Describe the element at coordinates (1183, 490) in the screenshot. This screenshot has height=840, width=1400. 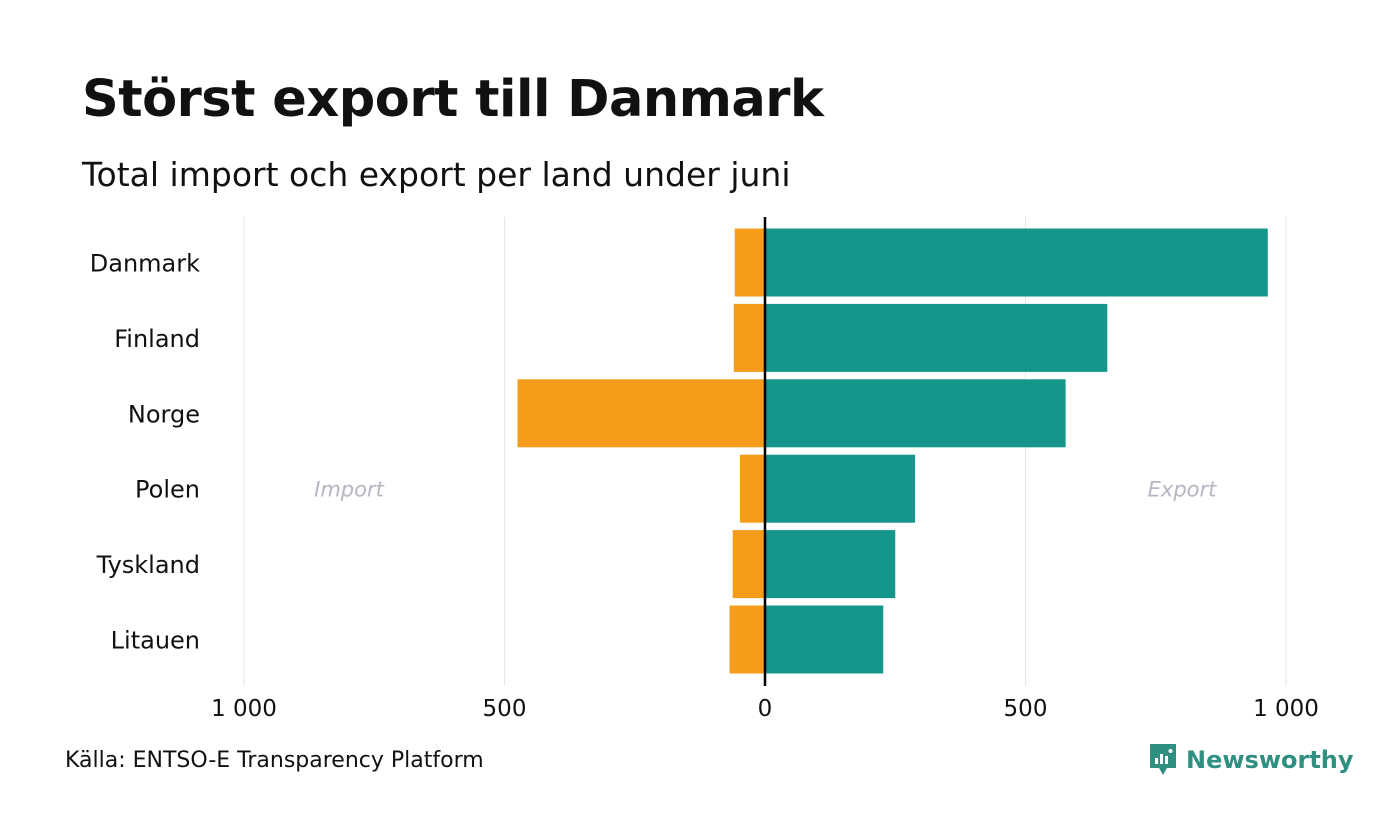
I see `export-side-label: Export` at that location.